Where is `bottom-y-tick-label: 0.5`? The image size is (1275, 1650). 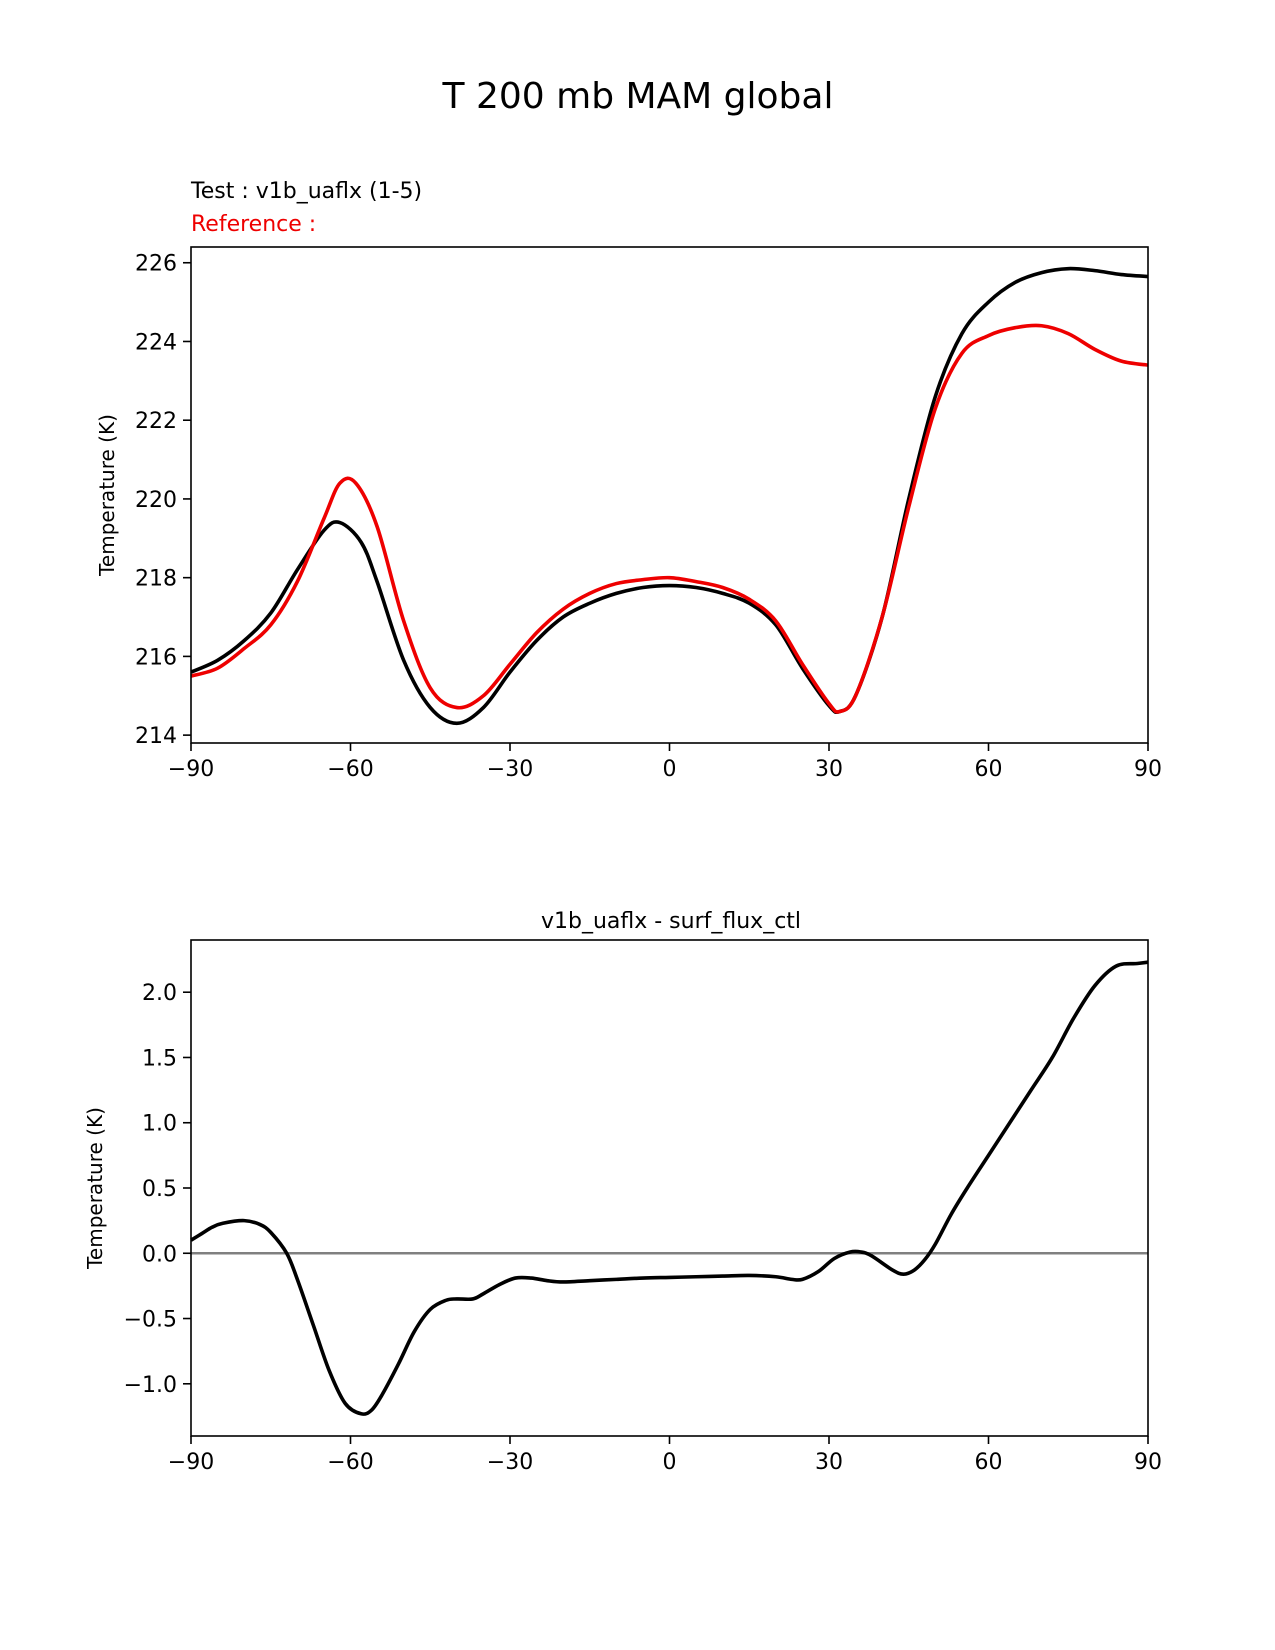
bottom-y-tick-label: 0.5 is located at coordinates (159, 1189).